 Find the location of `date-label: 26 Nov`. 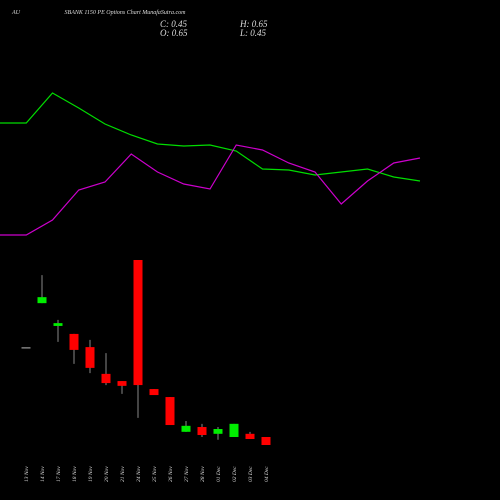

date-label: 26 Nov is located at coordinates (171, 474).